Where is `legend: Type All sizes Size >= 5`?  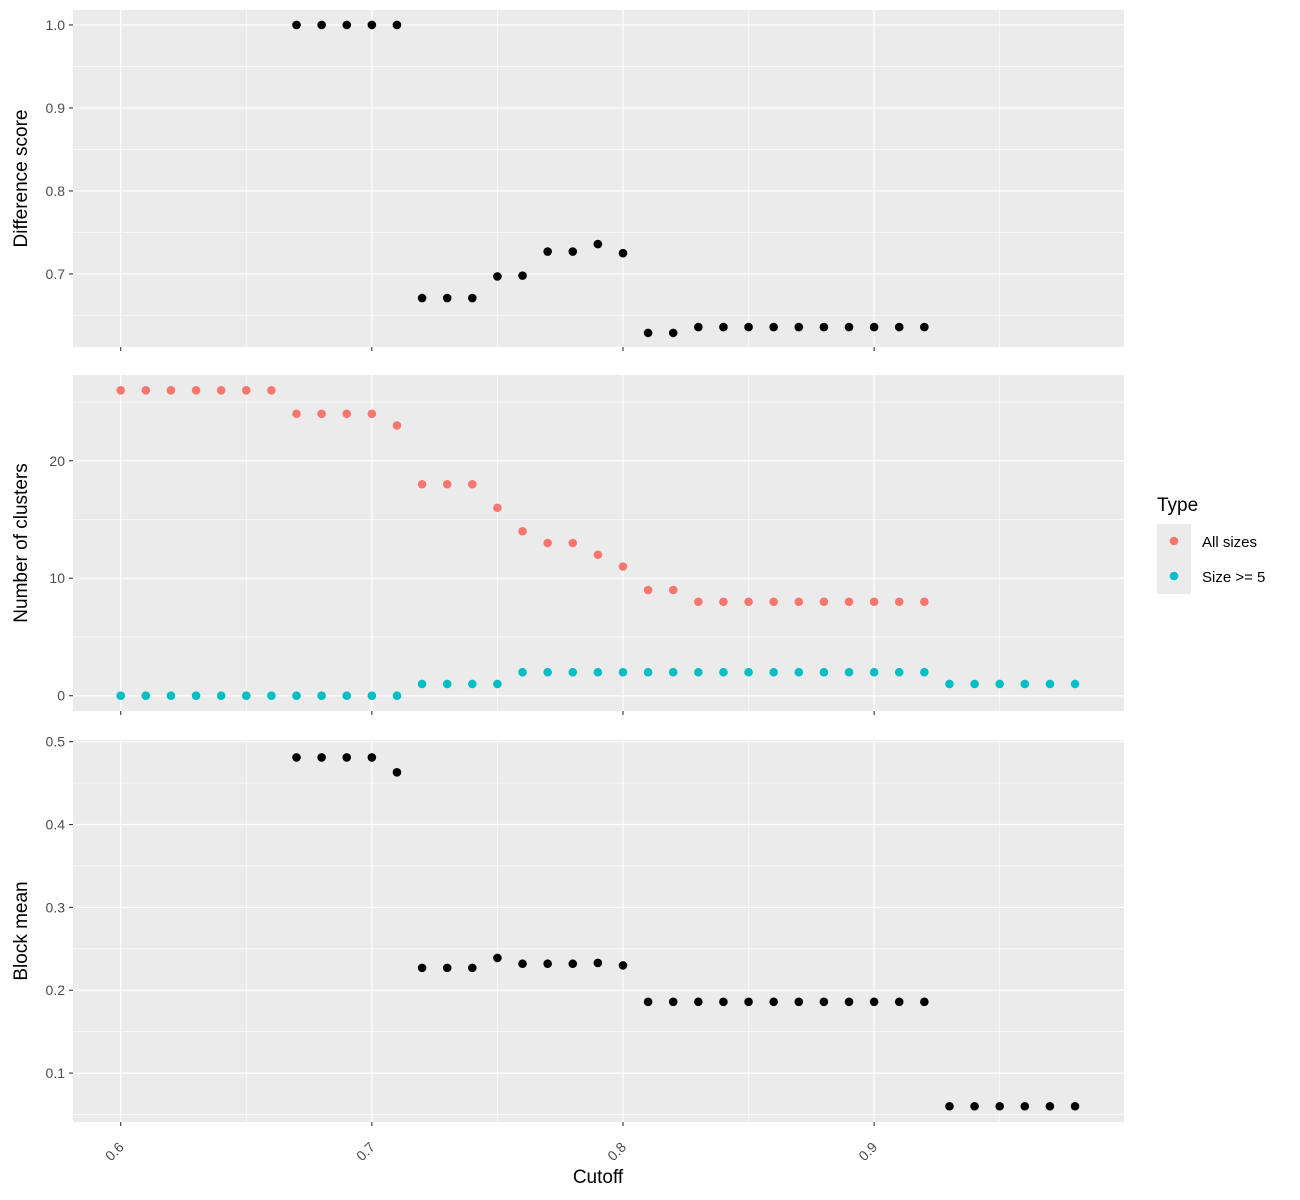 legend: Type All sizes Size >= 5 is located at coordinates (1211, 544).